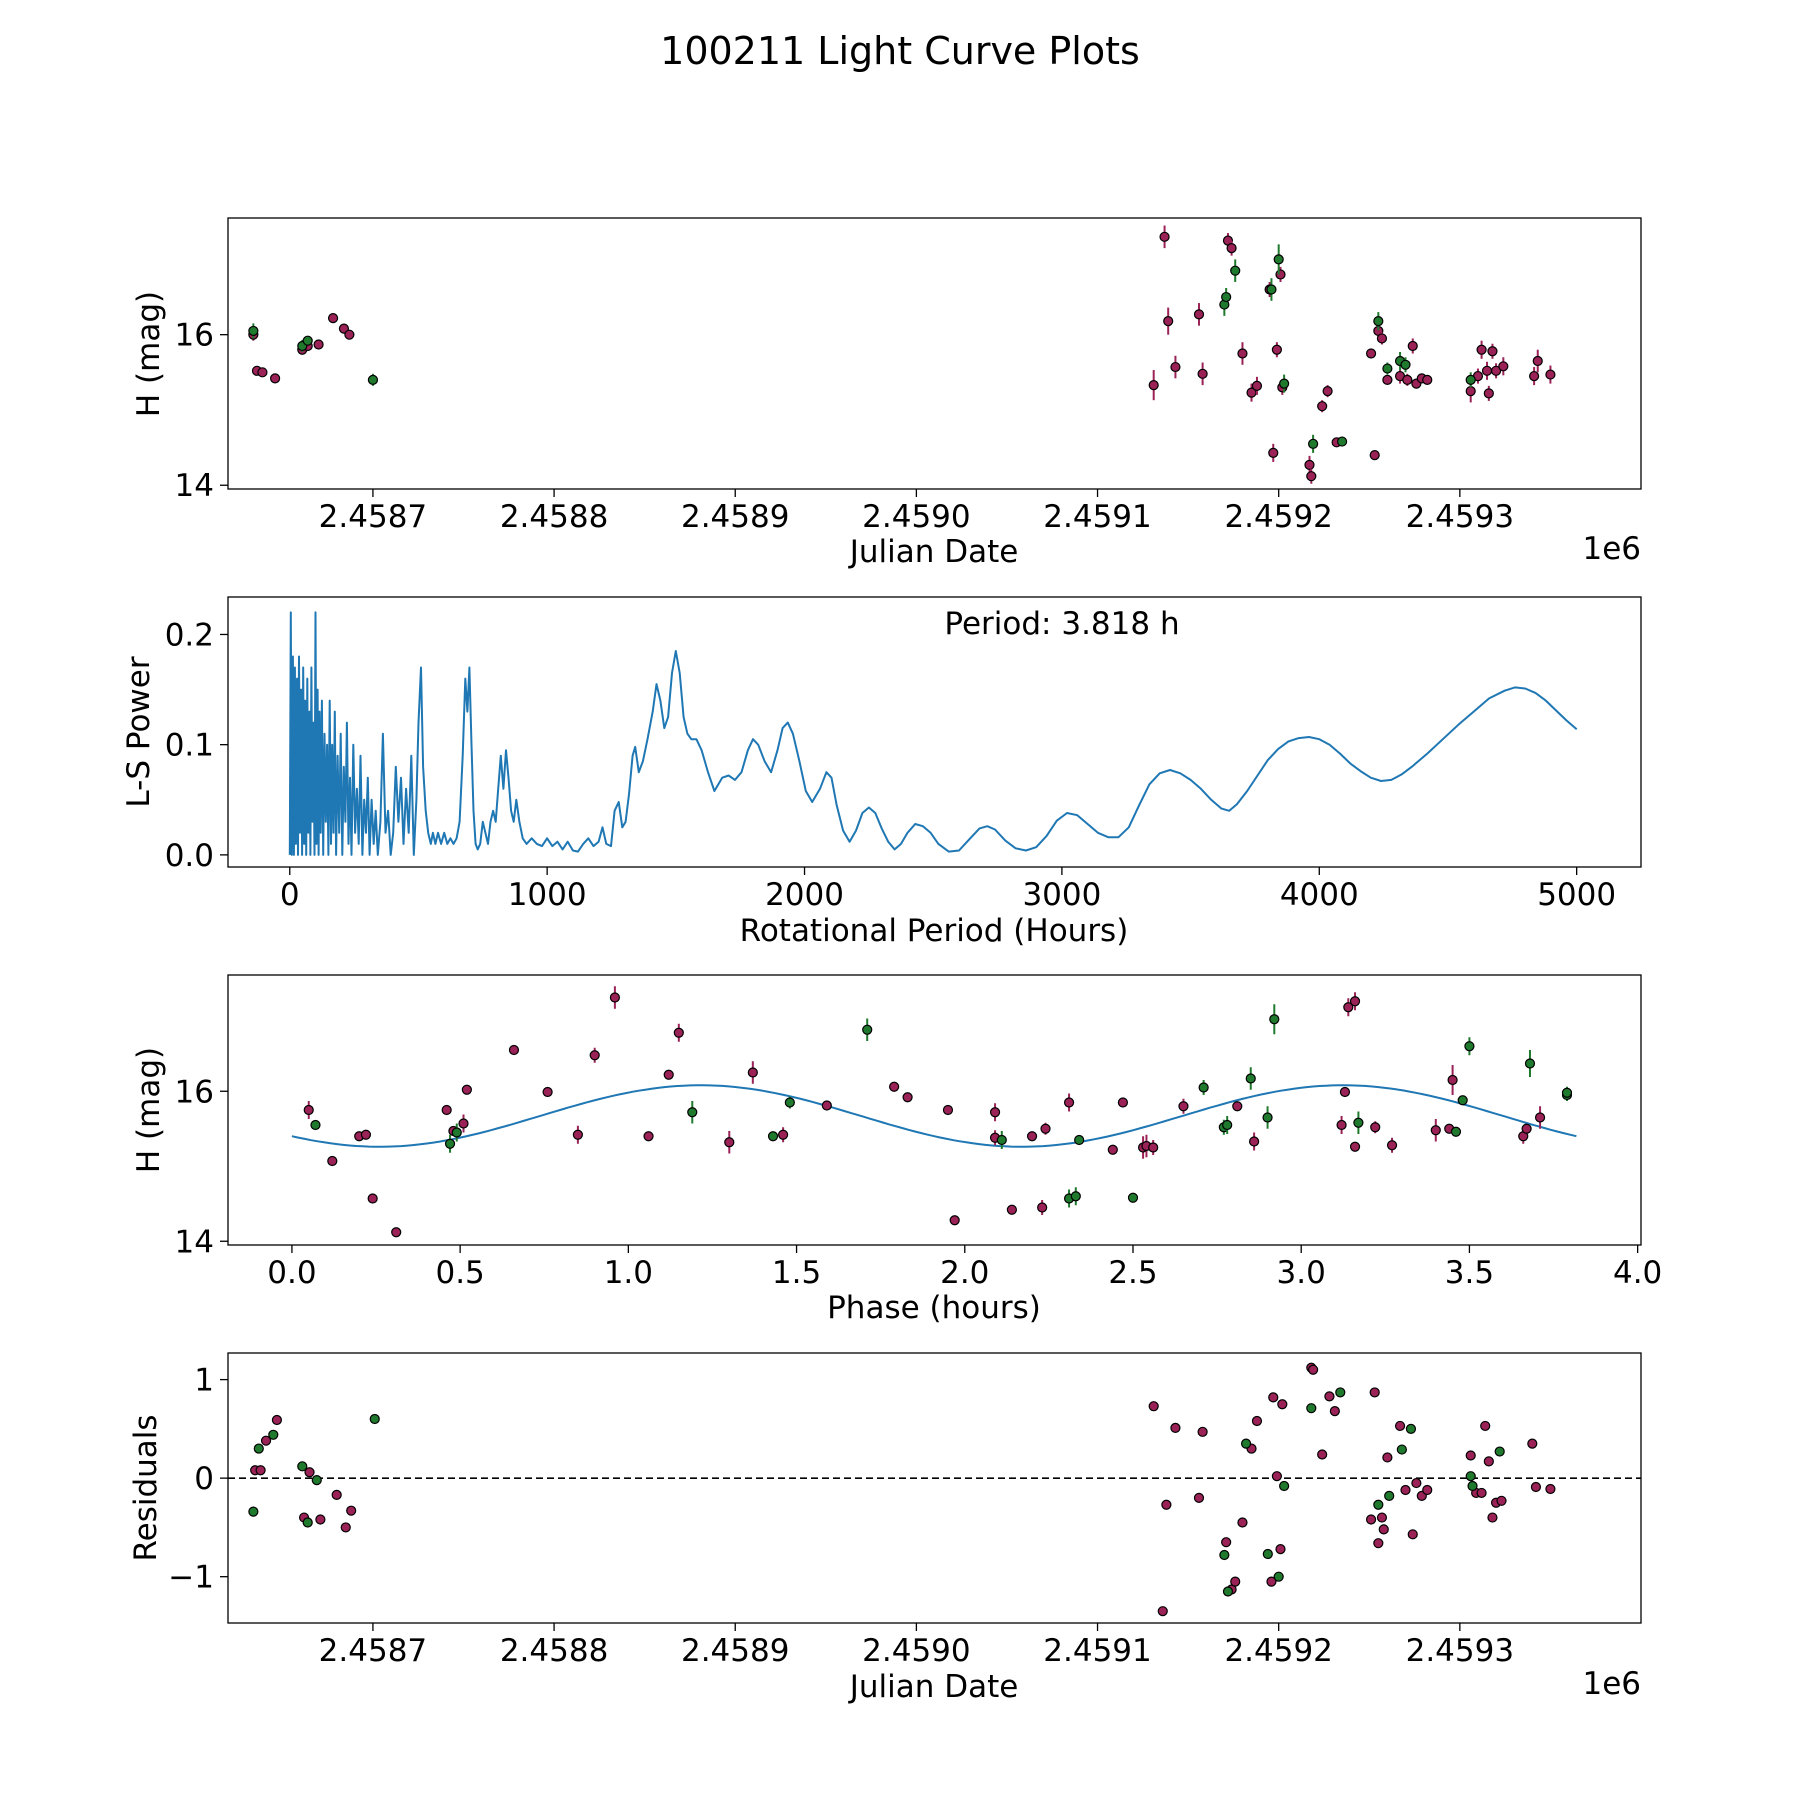 Image resolution: width=1800 pixels, height=1800 pixels. I want to click on phased-xtick-label: 3.0, so click(1301, 1273).